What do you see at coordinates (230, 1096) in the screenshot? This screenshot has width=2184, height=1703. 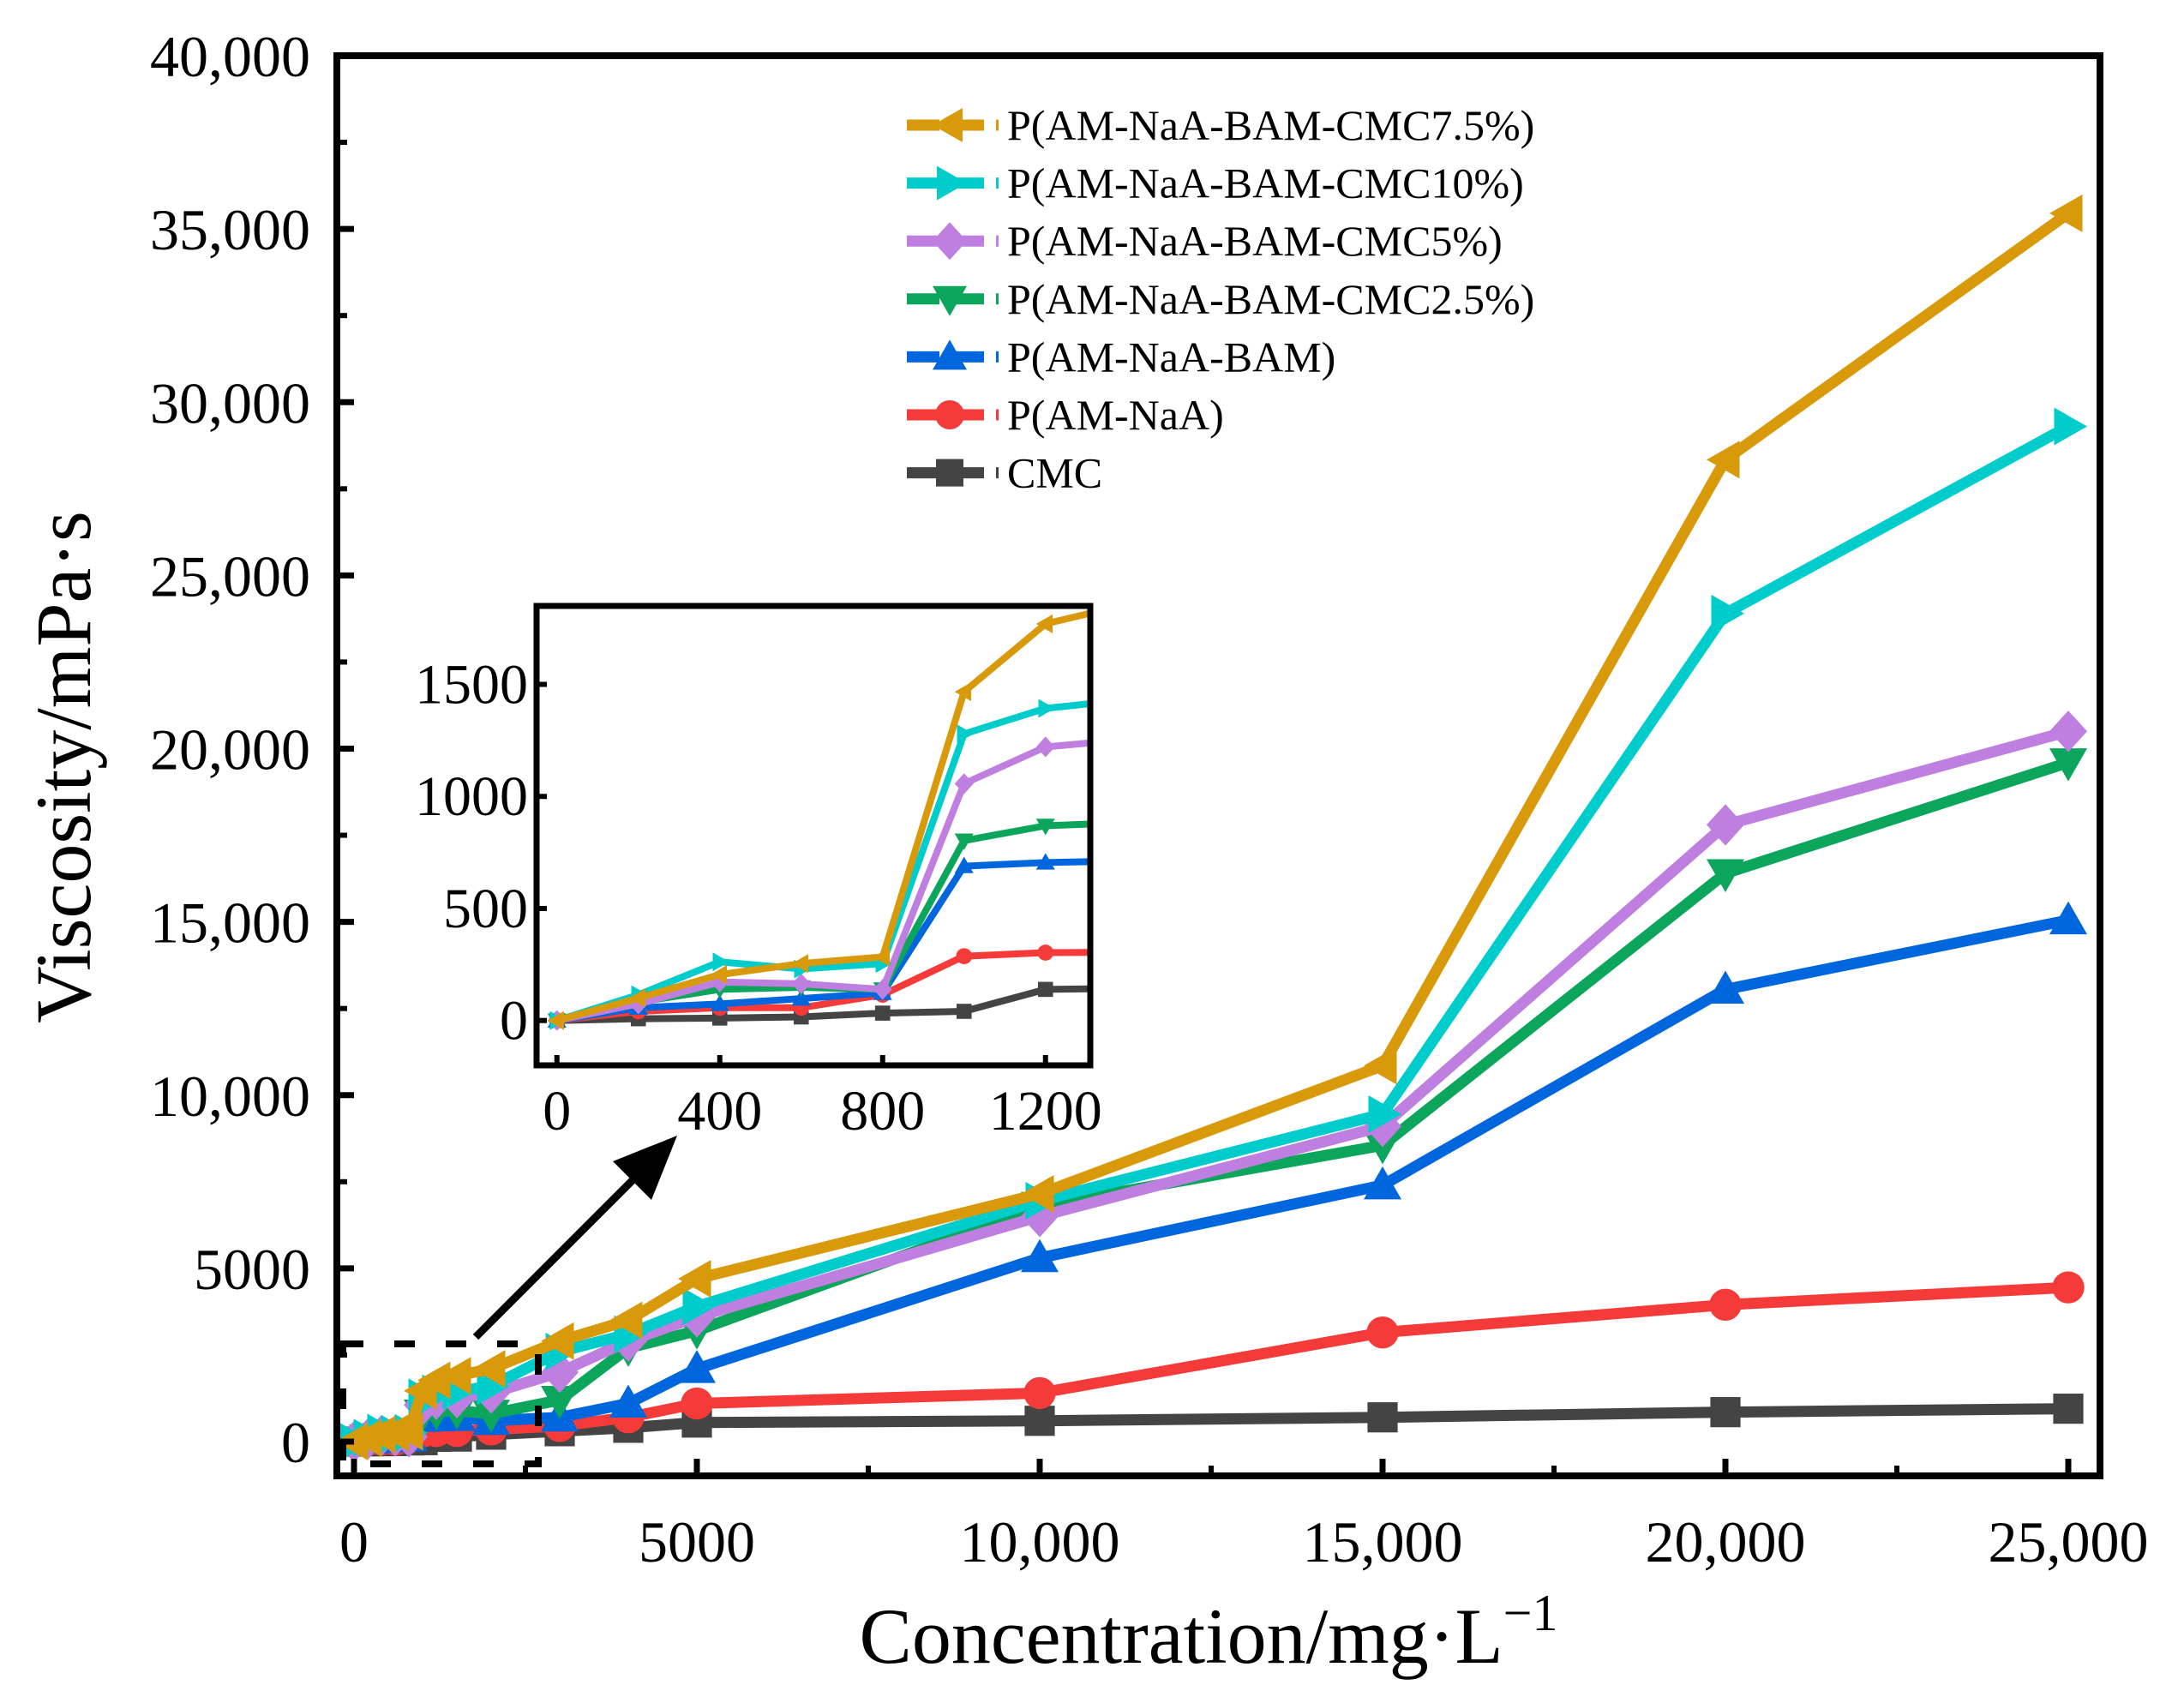 I see `y-tick-label: 10,000` at bounding box center [230, 1096].